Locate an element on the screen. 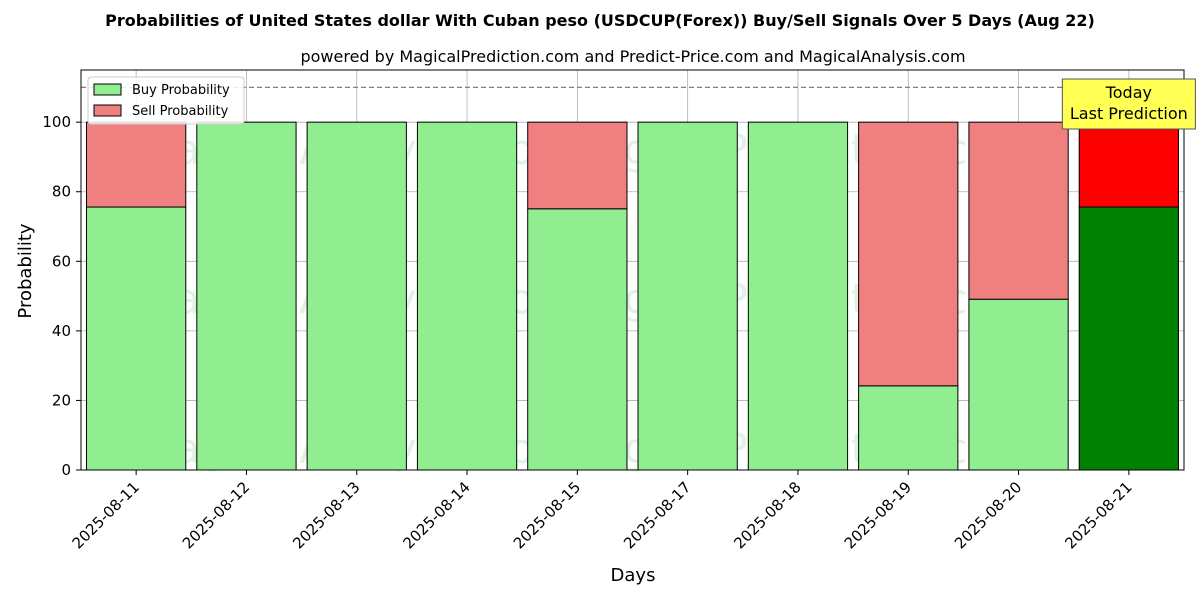  x-tick-label: 2025-08-20 is located at coordinates (988, 515).